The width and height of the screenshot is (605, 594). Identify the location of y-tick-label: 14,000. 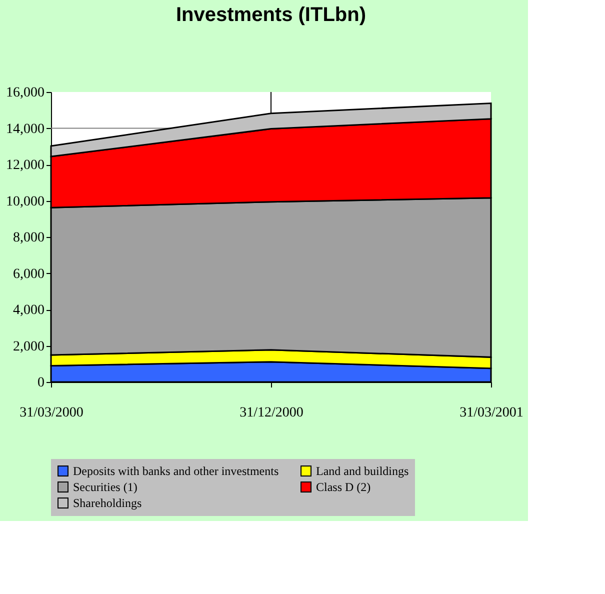
(25, 129).